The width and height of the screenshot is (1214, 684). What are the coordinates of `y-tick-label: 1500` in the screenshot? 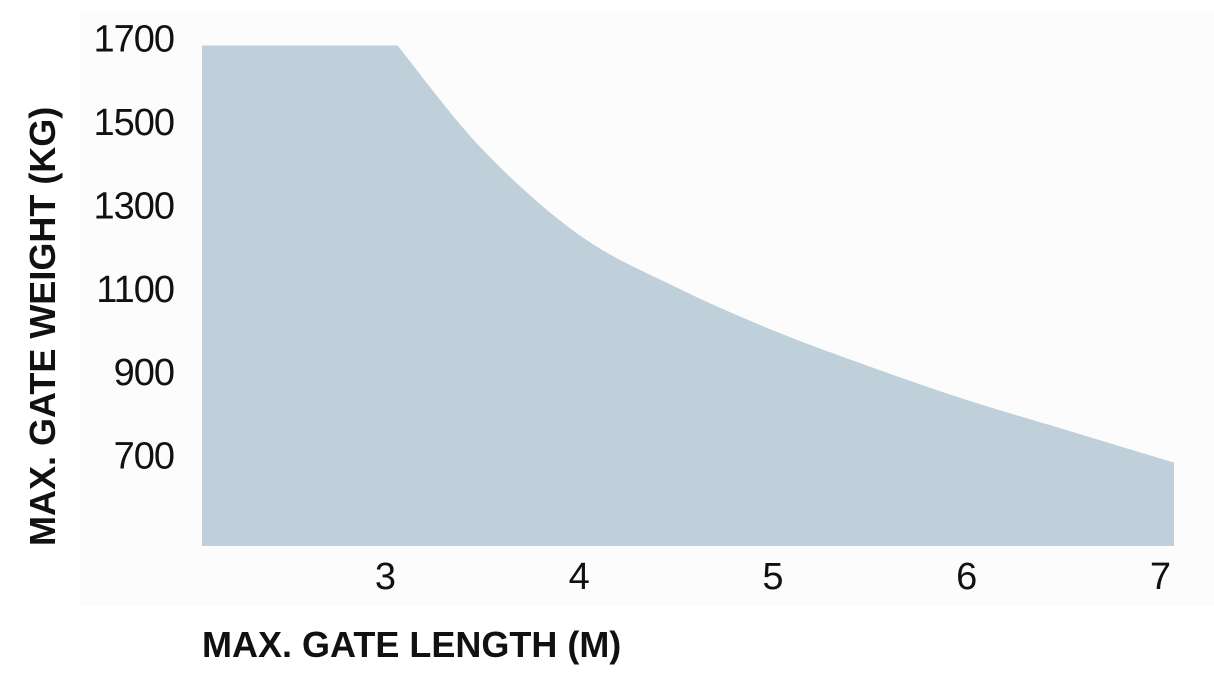 It's located at (133, 123).